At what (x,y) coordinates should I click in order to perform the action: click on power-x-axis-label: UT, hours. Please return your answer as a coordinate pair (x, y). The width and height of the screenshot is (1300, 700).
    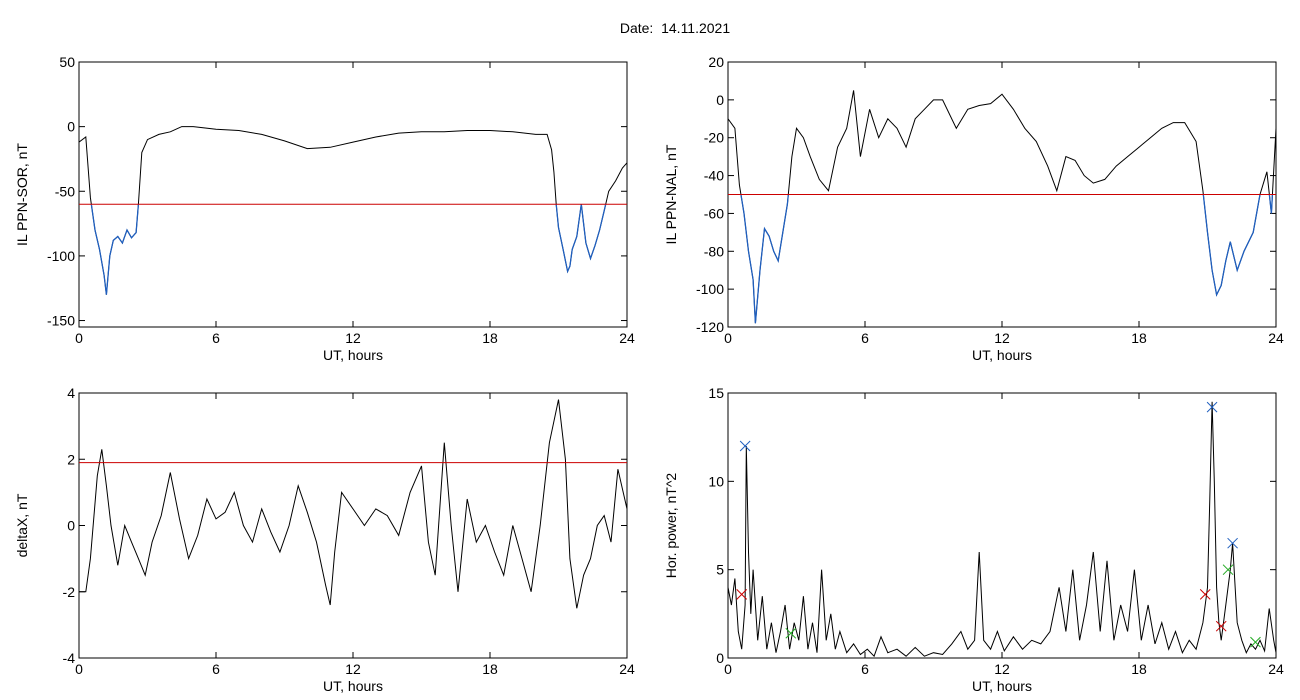
    Looking at the image, I should click on (1002, 686).